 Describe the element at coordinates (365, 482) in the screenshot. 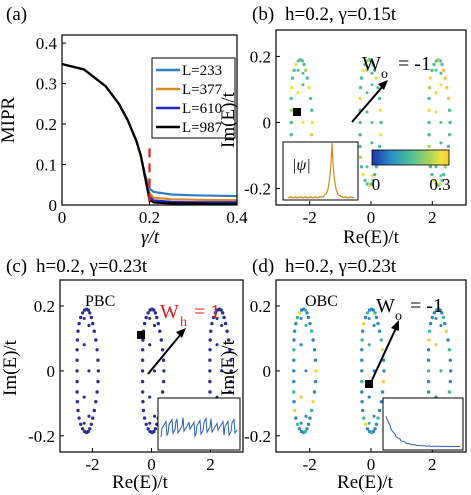

I see `xlabel-d: Re(E)/t` at that location.